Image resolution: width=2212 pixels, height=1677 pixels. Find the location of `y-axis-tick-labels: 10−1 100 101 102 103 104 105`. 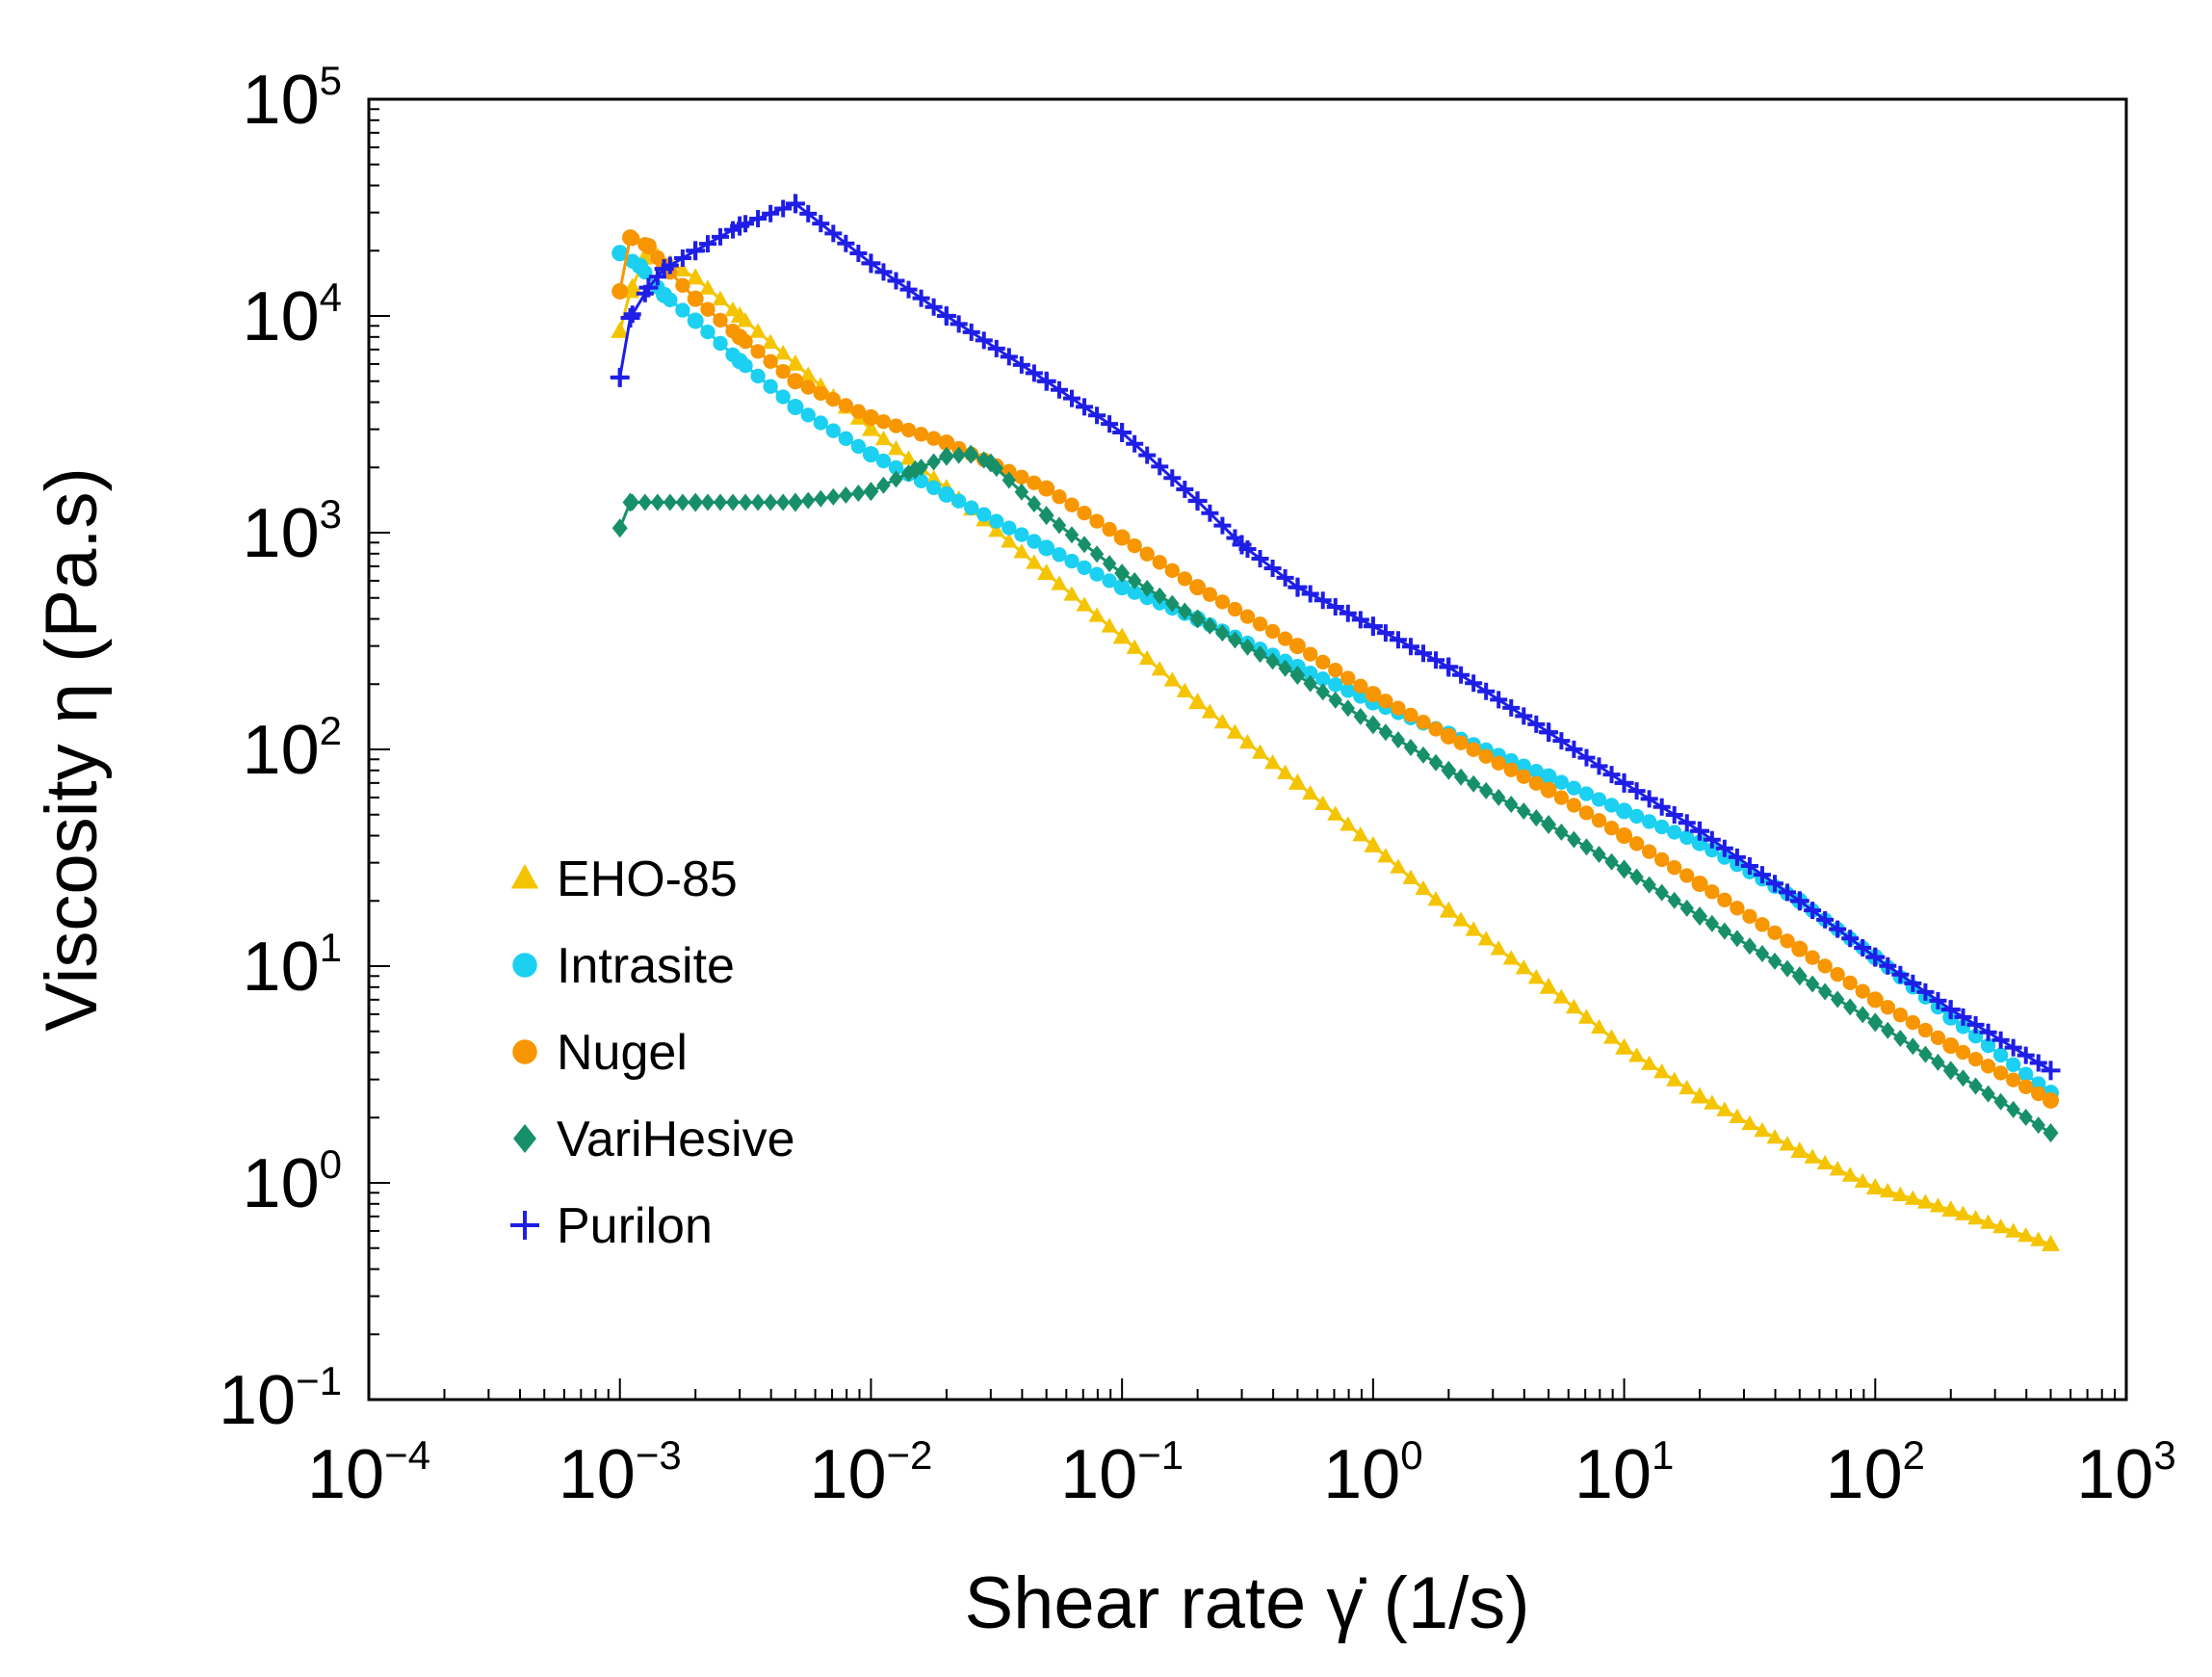

y-axis-tick-labels: 10−1 100 101 102 103 104 105 is located at coordinates (280, 748).